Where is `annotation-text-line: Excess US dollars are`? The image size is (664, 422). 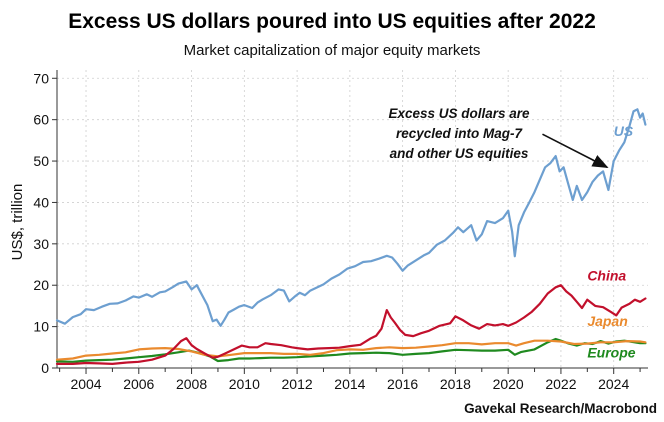 annotation-text-line: Excess US dollars are is located at coordinates (459, 113).